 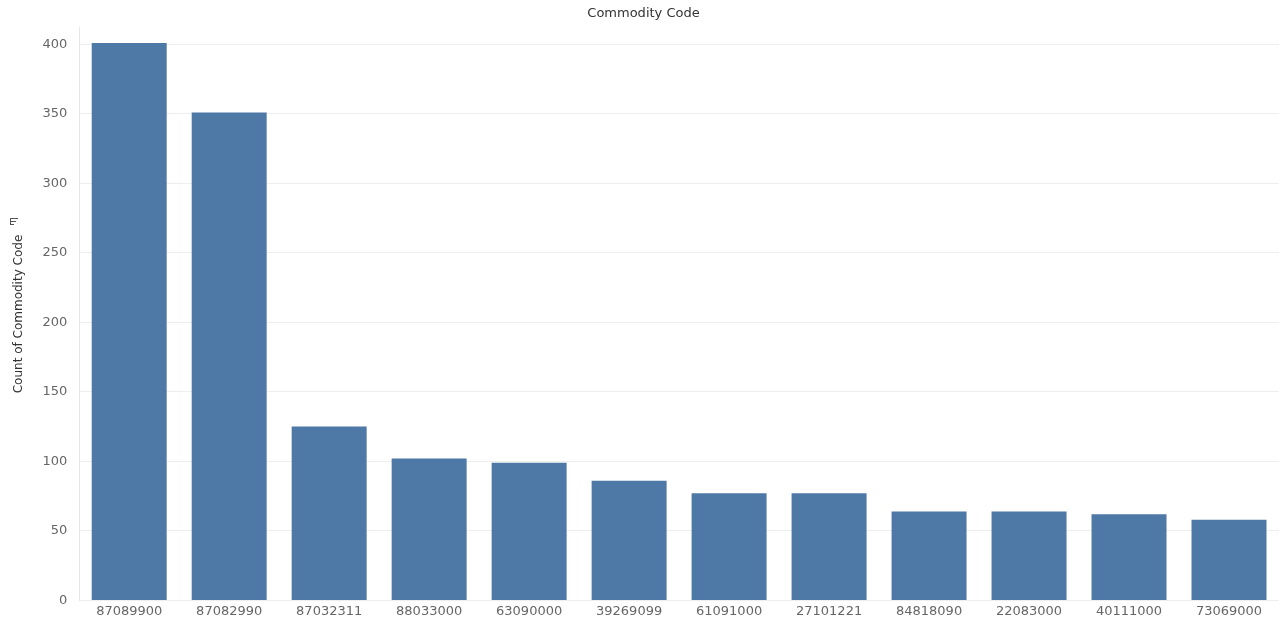 I want to click on y-tick-label: 200, so click(x=55, y=321).